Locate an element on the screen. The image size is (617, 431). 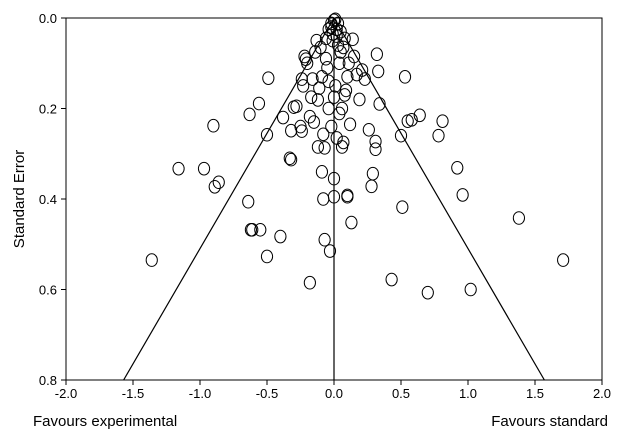
x-axis: -2.0 -1.5 -1.0 -0.5 0.0 0.5 1.0 1.5 2.0 is located at coordinates (333, 390).